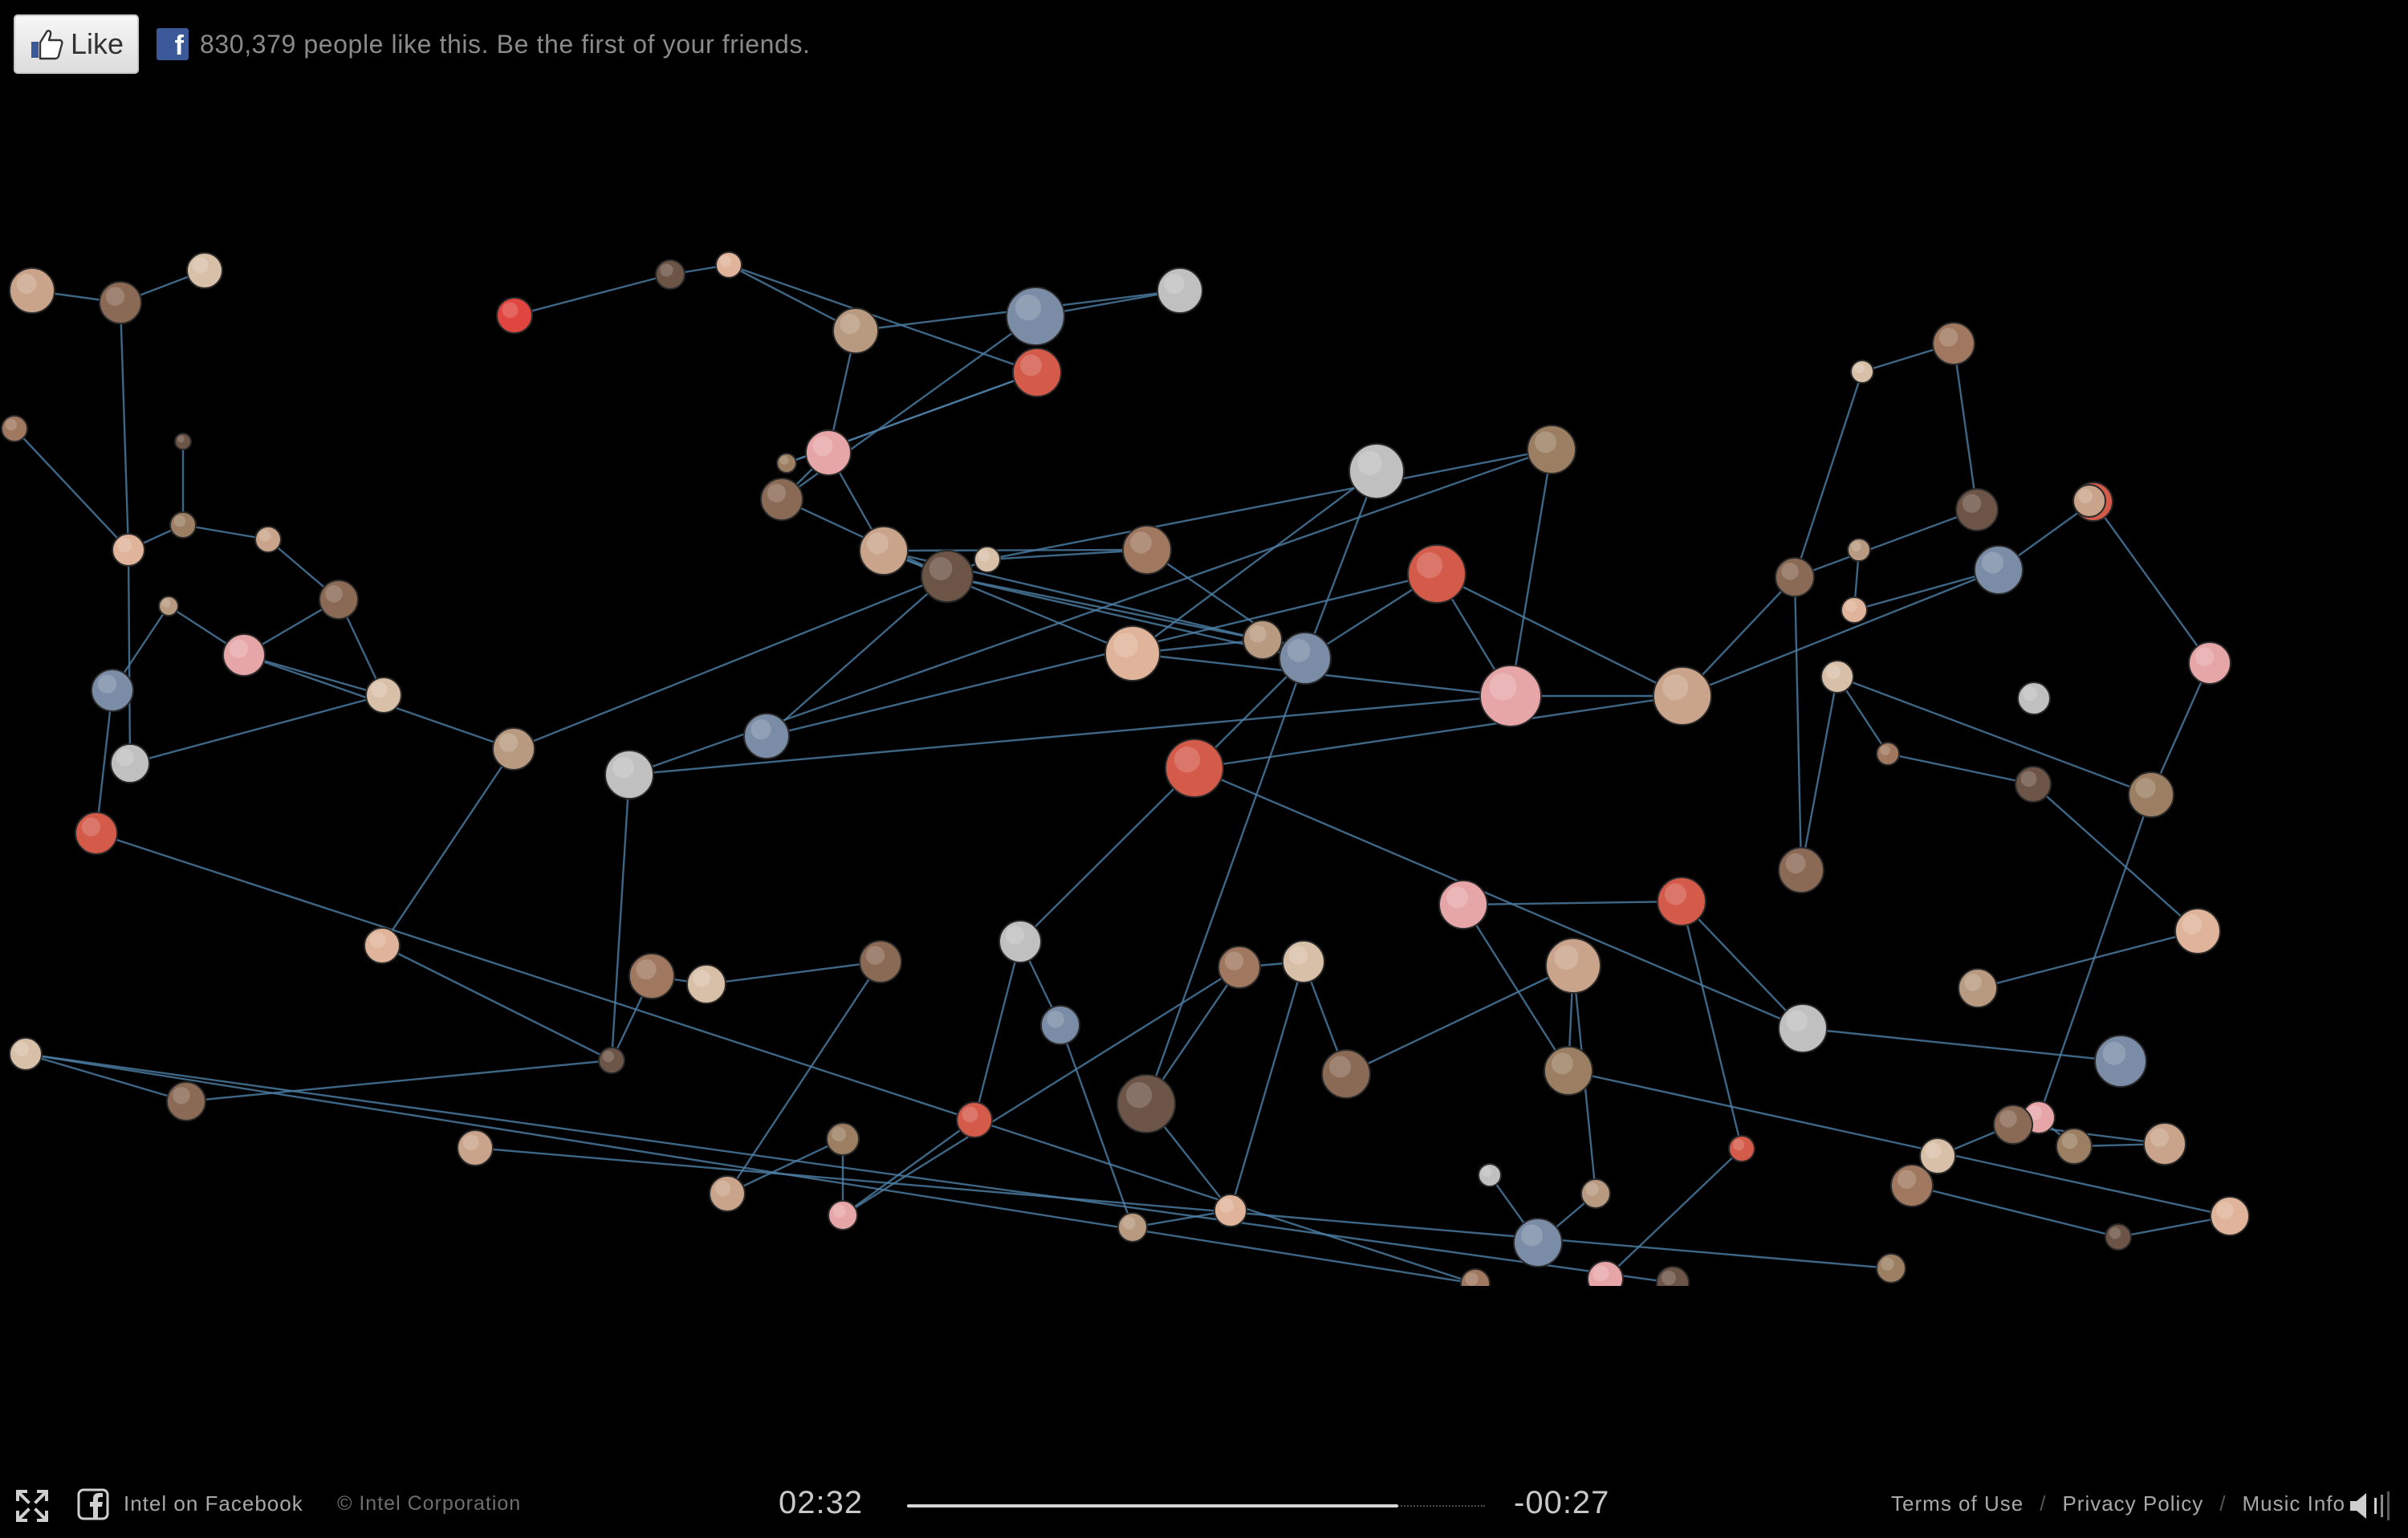 The image size is (2408, 1538). What do you see at coordinates (97, 43) in the screenshot?
I see `like-button-label: Like` at bounding box center [97, 43].